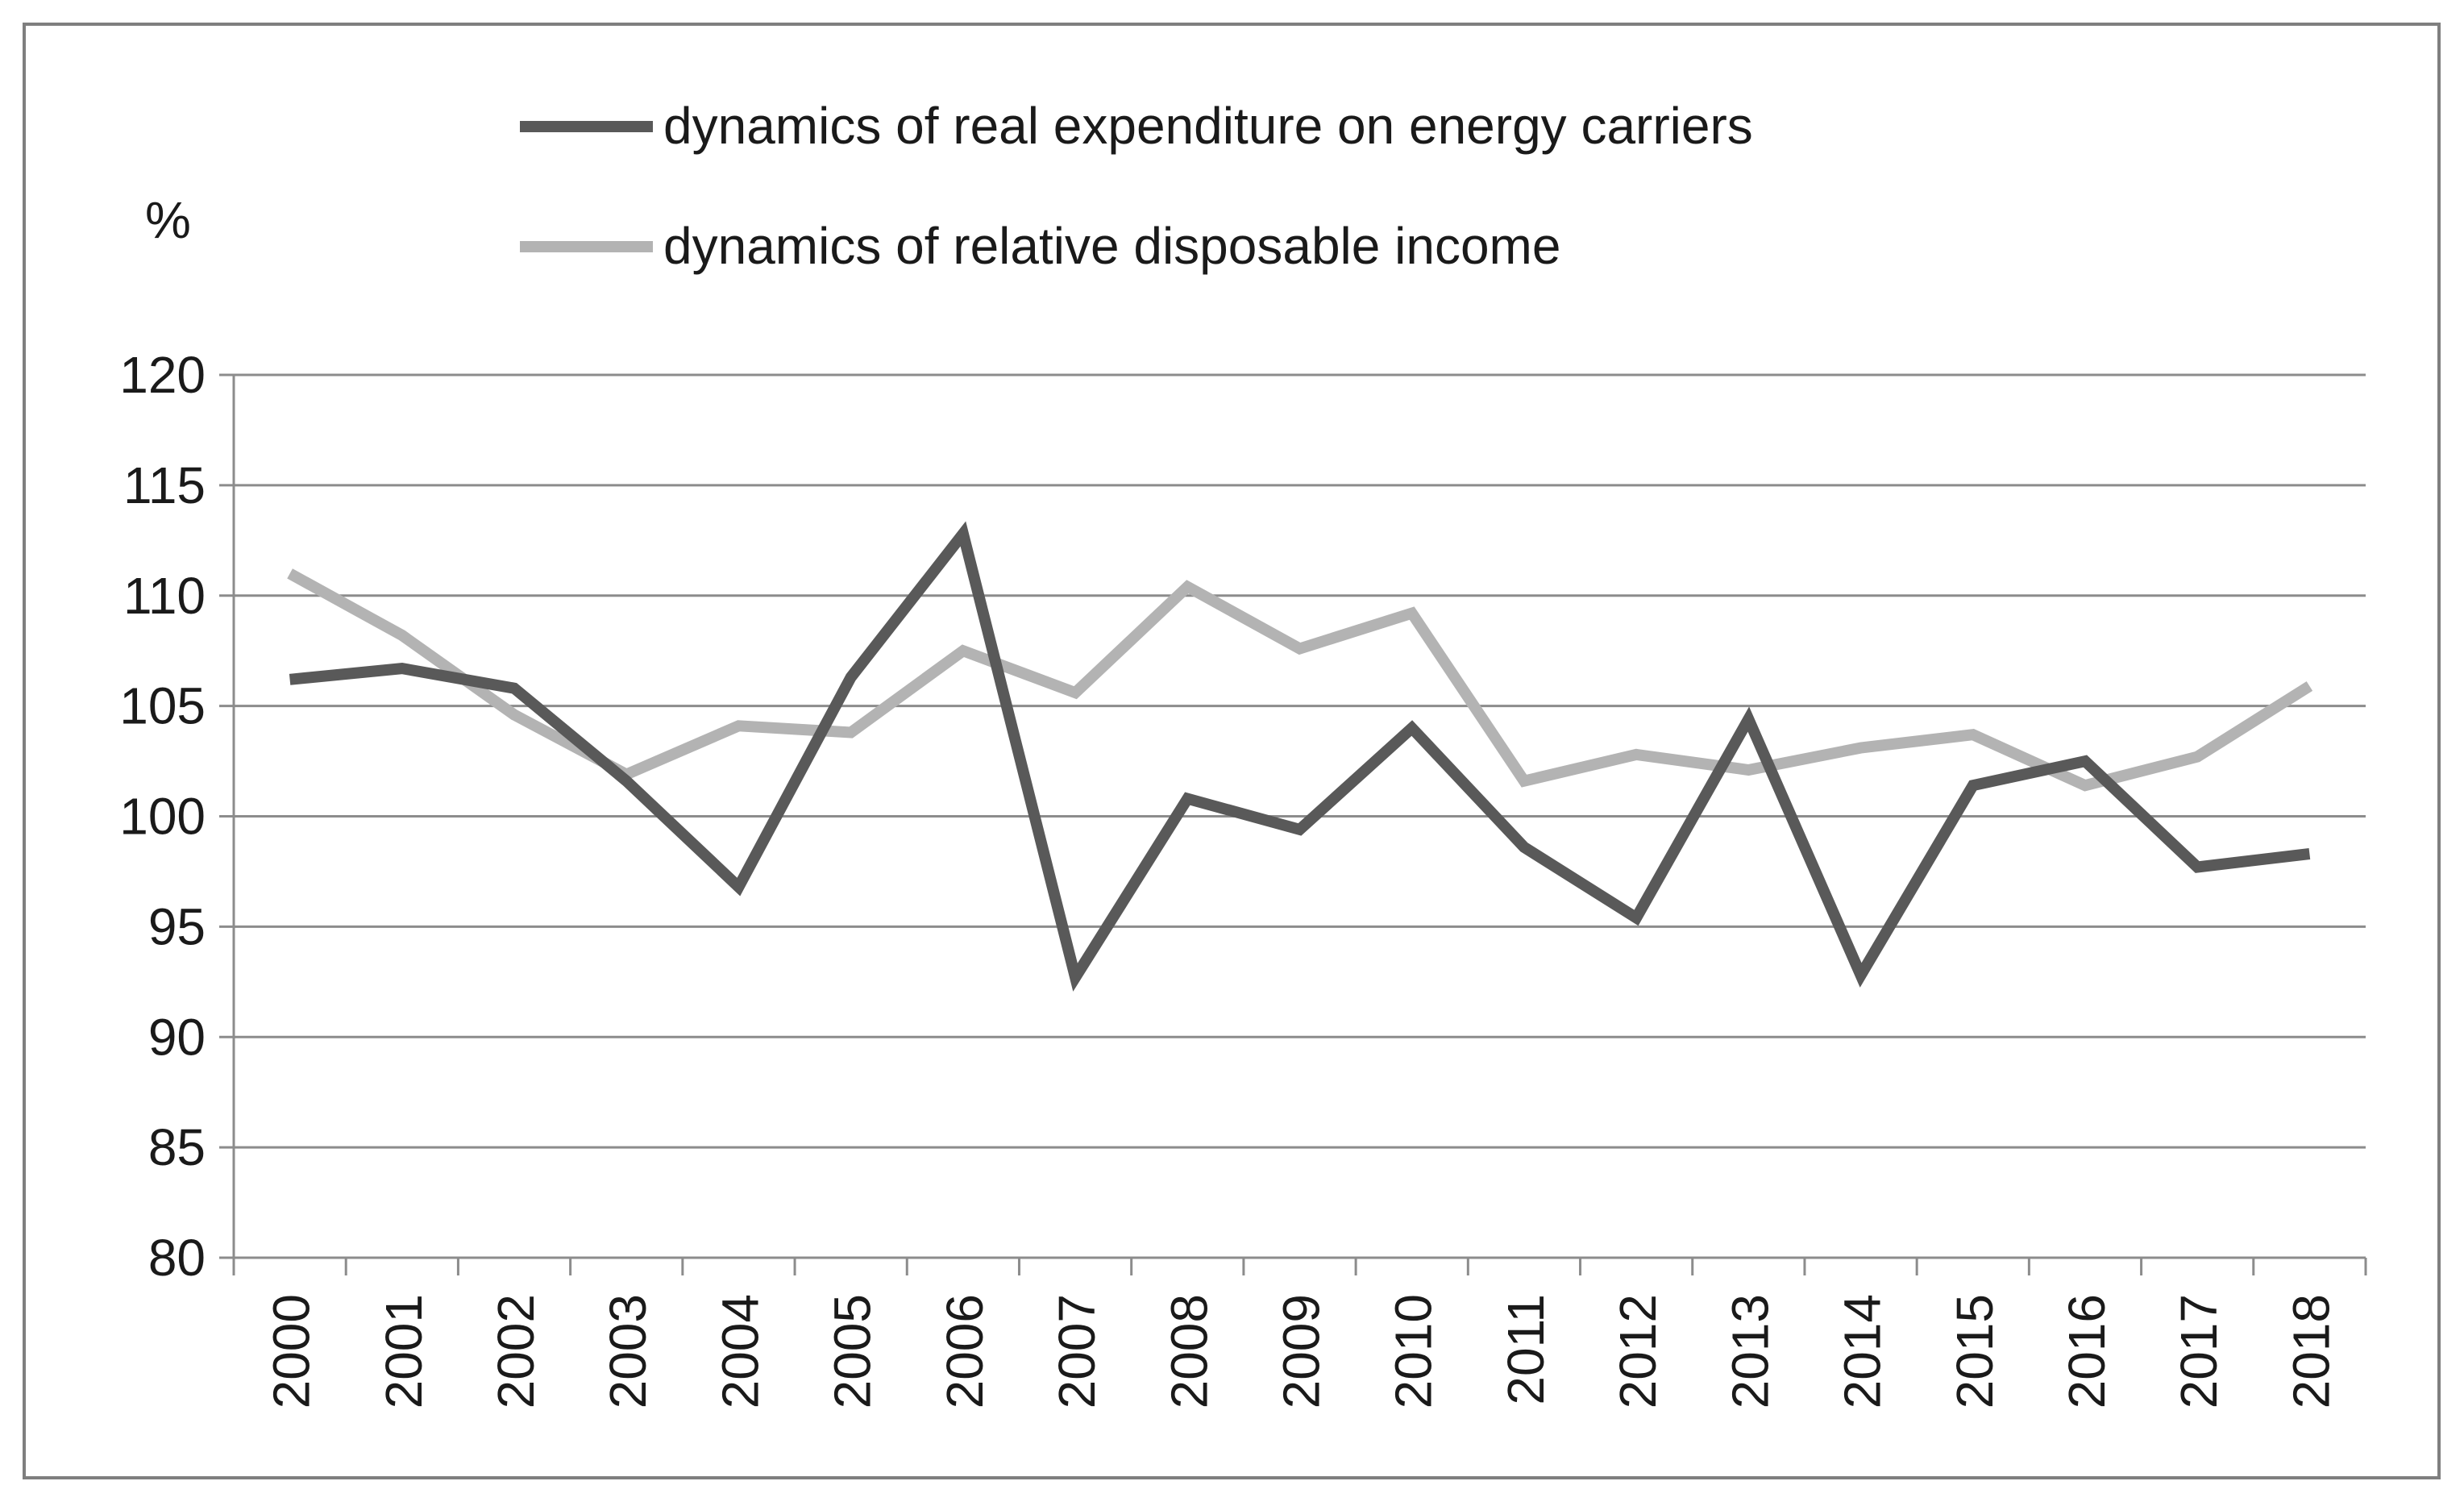  I want to click on x-tick-label: 2007, so click(1077, 1351).